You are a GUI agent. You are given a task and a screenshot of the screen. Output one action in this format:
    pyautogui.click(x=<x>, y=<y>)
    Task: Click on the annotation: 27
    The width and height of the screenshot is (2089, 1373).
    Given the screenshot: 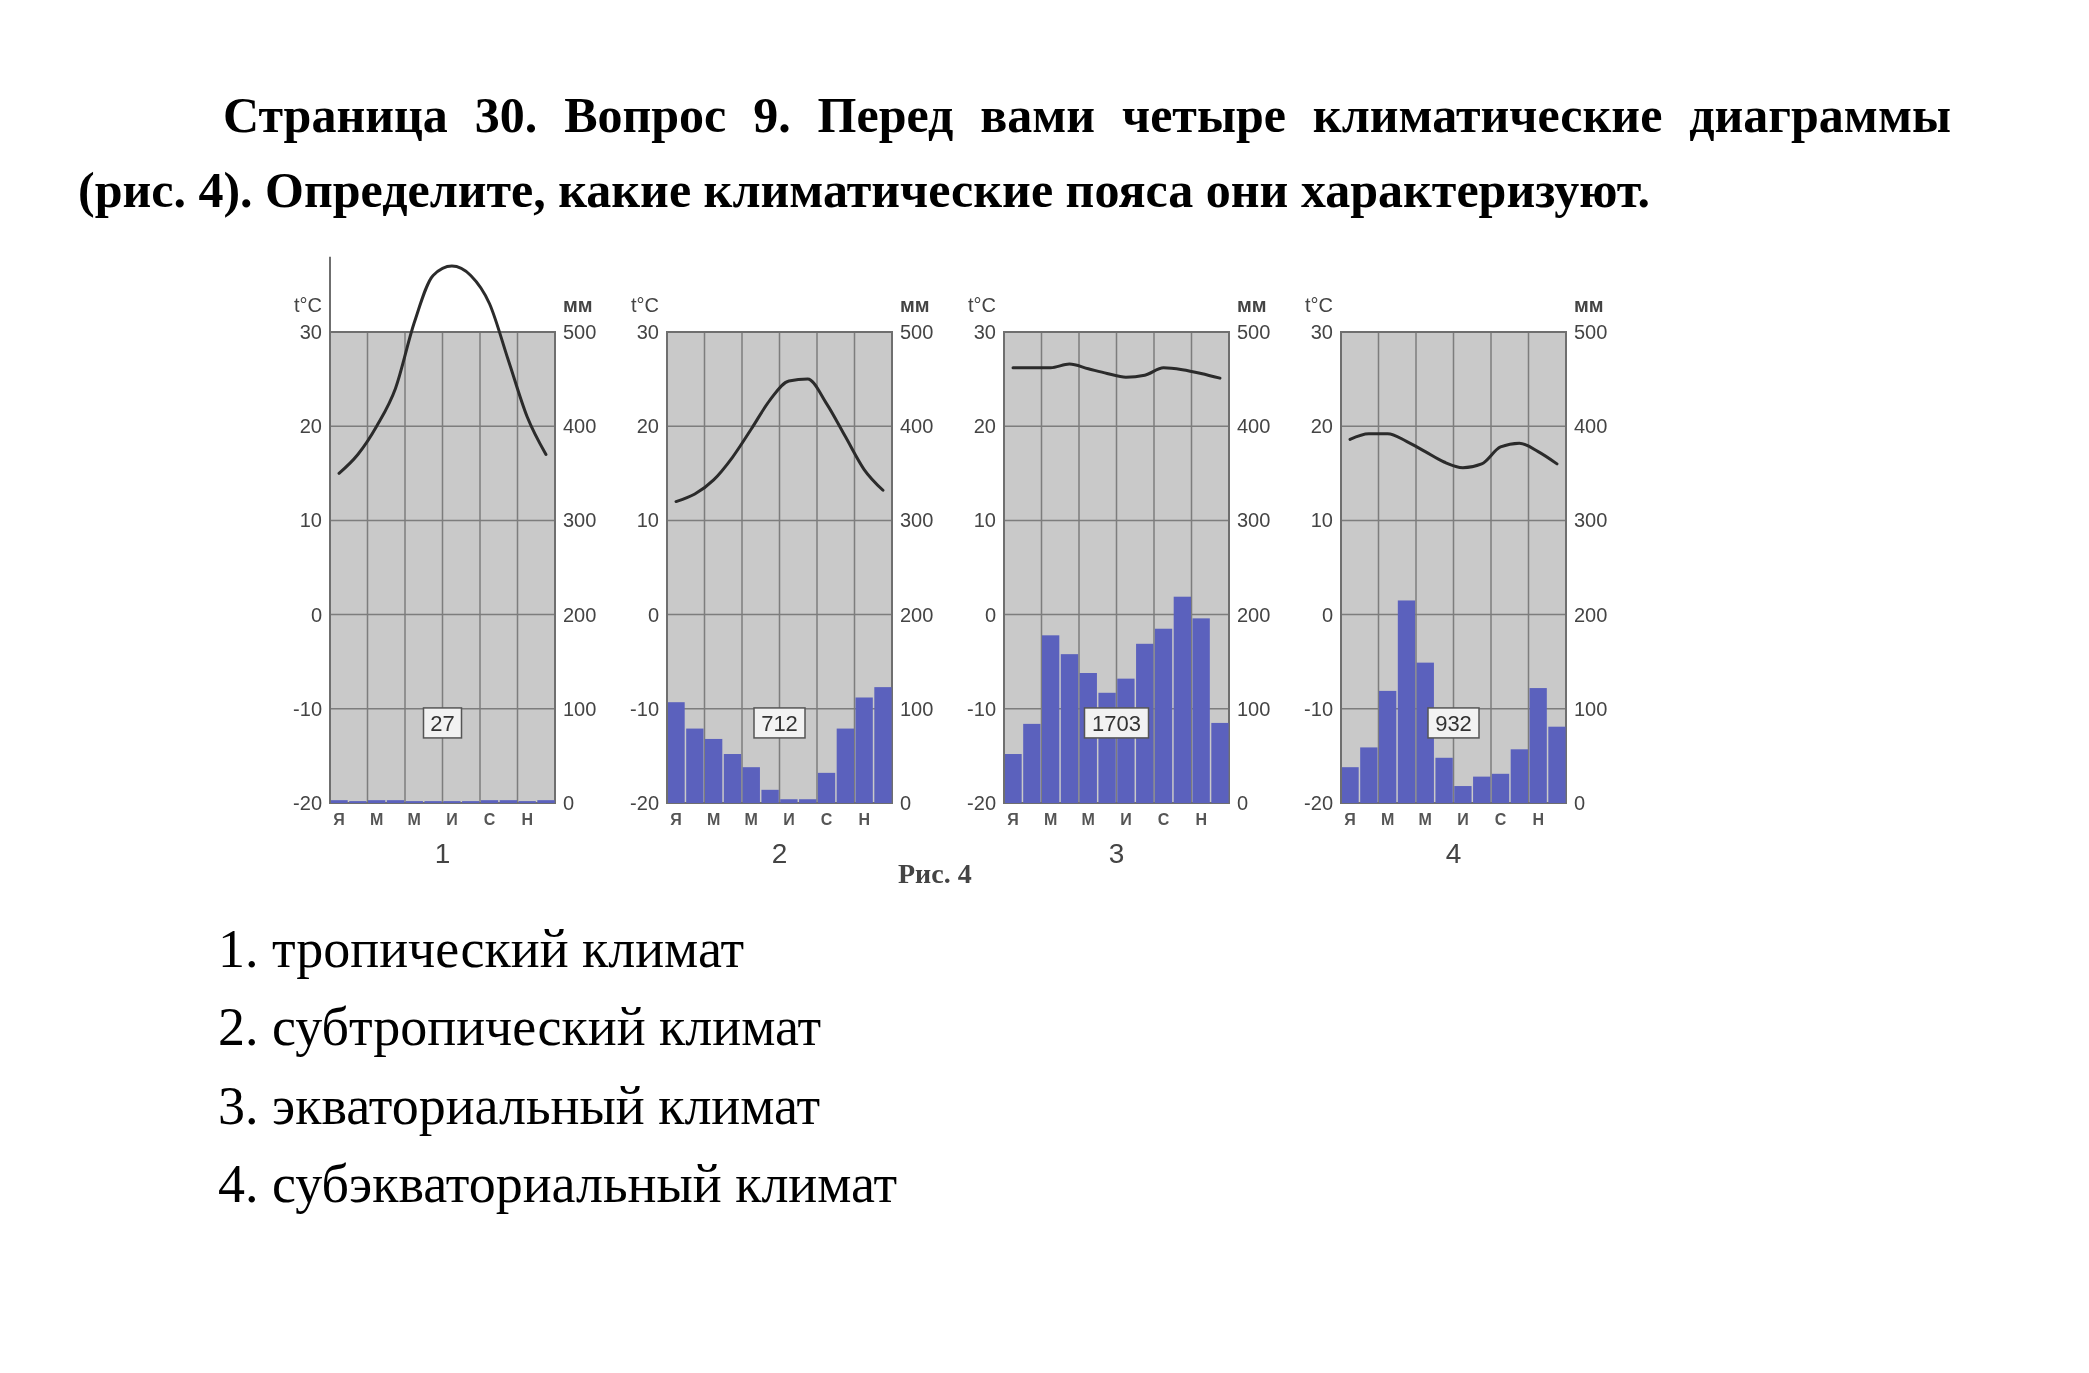 What is the action you would take?
    pyautogui.click(x=442, y=723)
    